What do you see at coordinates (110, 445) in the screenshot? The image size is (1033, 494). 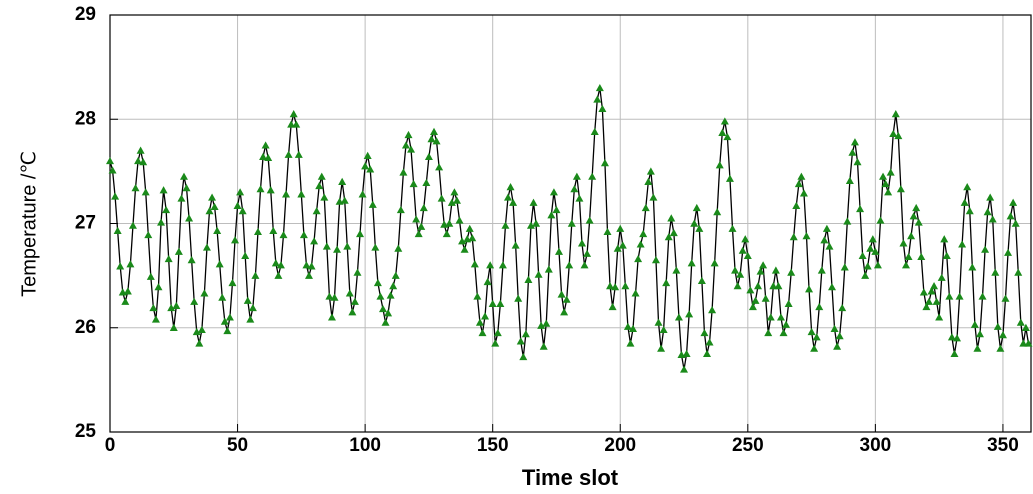 I see `x-tick-label: 0` at bounding box center [110, 445].